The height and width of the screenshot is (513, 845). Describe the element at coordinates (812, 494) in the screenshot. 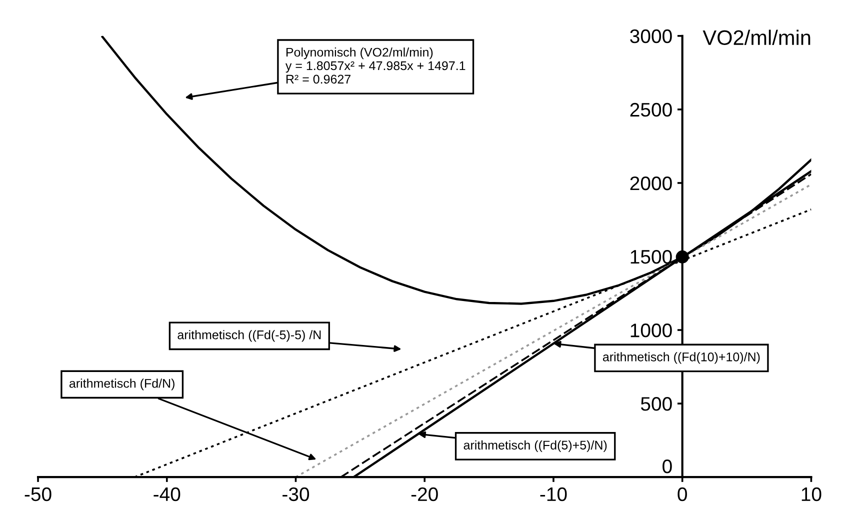

I see `x-tick-label: 10` at that location.